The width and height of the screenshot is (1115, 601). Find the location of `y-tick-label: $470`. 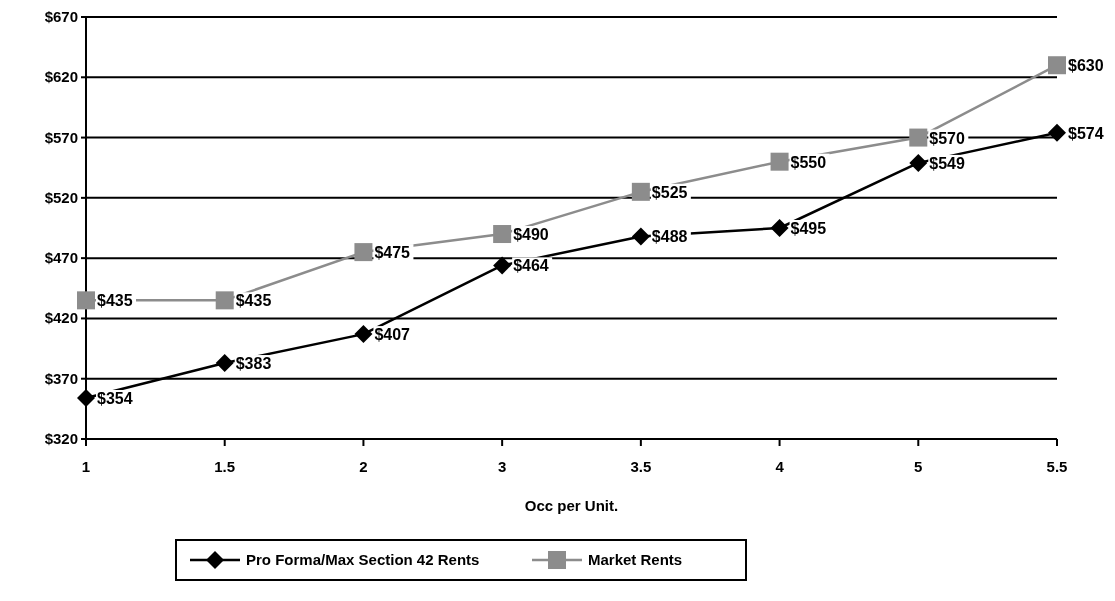

y-tick-label: $470 is located at coordinates (61, 258).